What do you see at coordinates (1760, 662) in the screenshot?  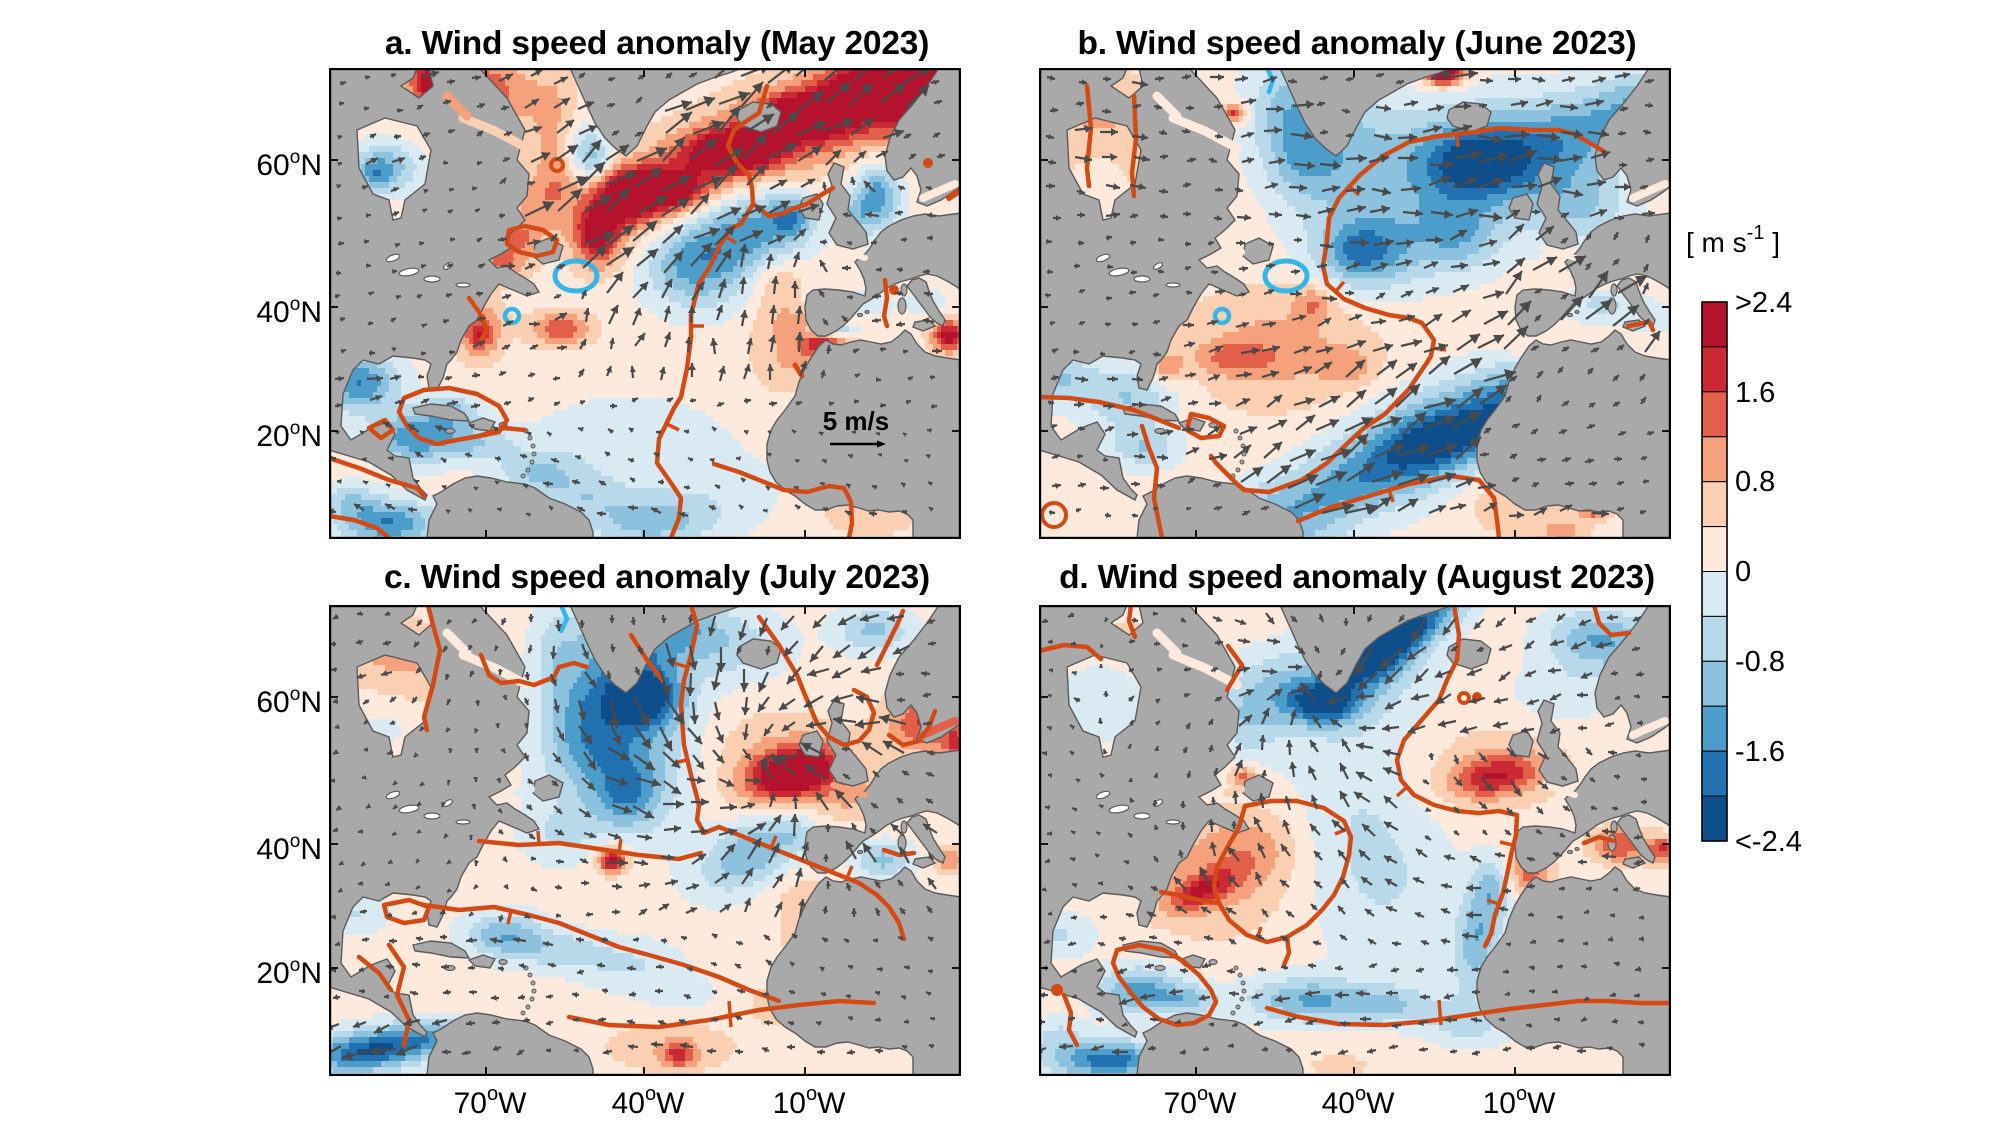 I see `svg-text: -0.8` at bounding box center [1760, 662].